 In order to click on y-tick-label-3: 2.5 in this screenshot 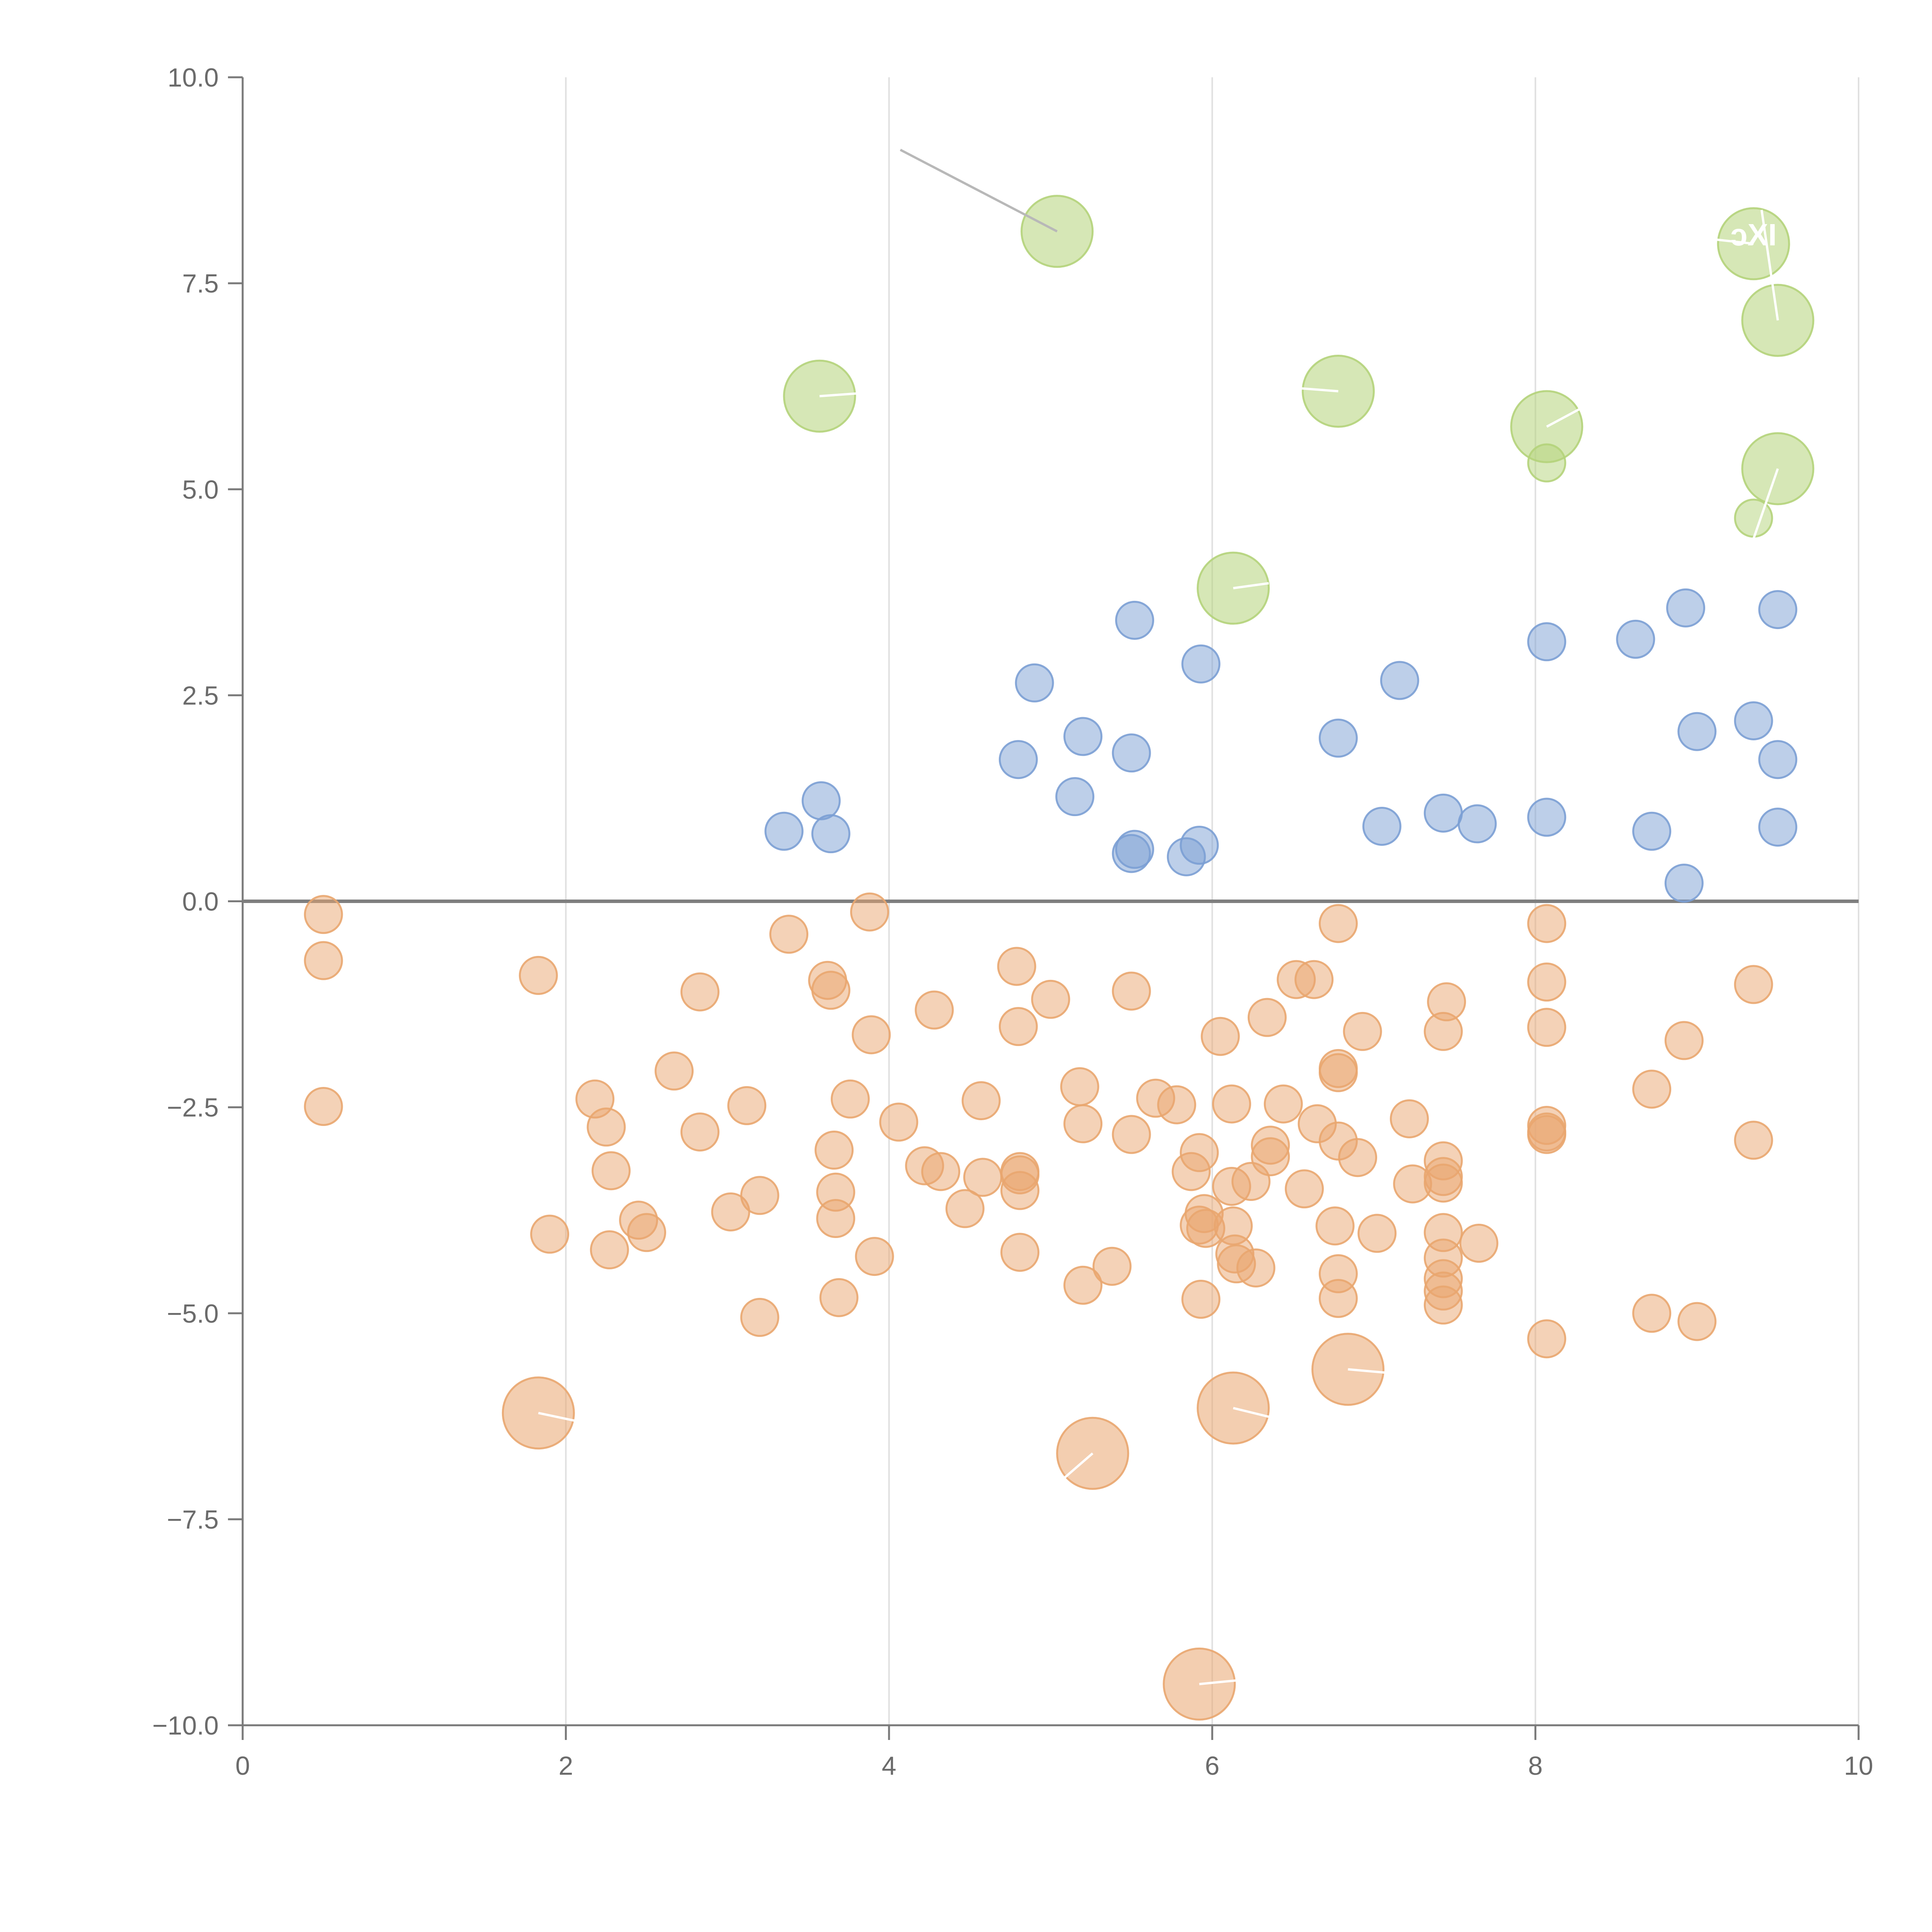, I will do `click(200, 695)`.